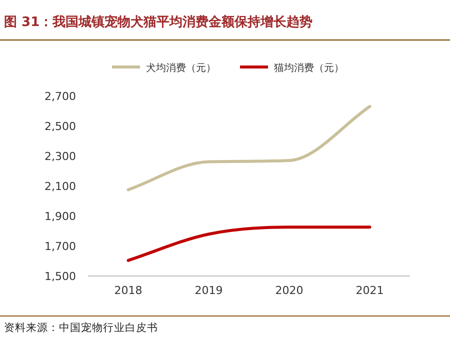 The height and width of the screenshot is (339, 450). I want to click on legend-label: 猫均消费（元）, so click(309, 68).